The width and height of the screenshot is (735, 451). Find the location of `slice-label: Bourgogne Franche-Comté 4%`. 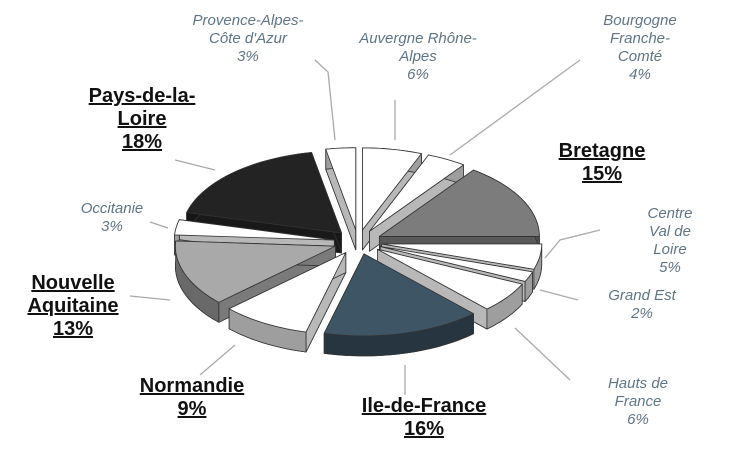

slice-label: Bourgogne Franche-Comté 4% is located at coordinates (640, 48).